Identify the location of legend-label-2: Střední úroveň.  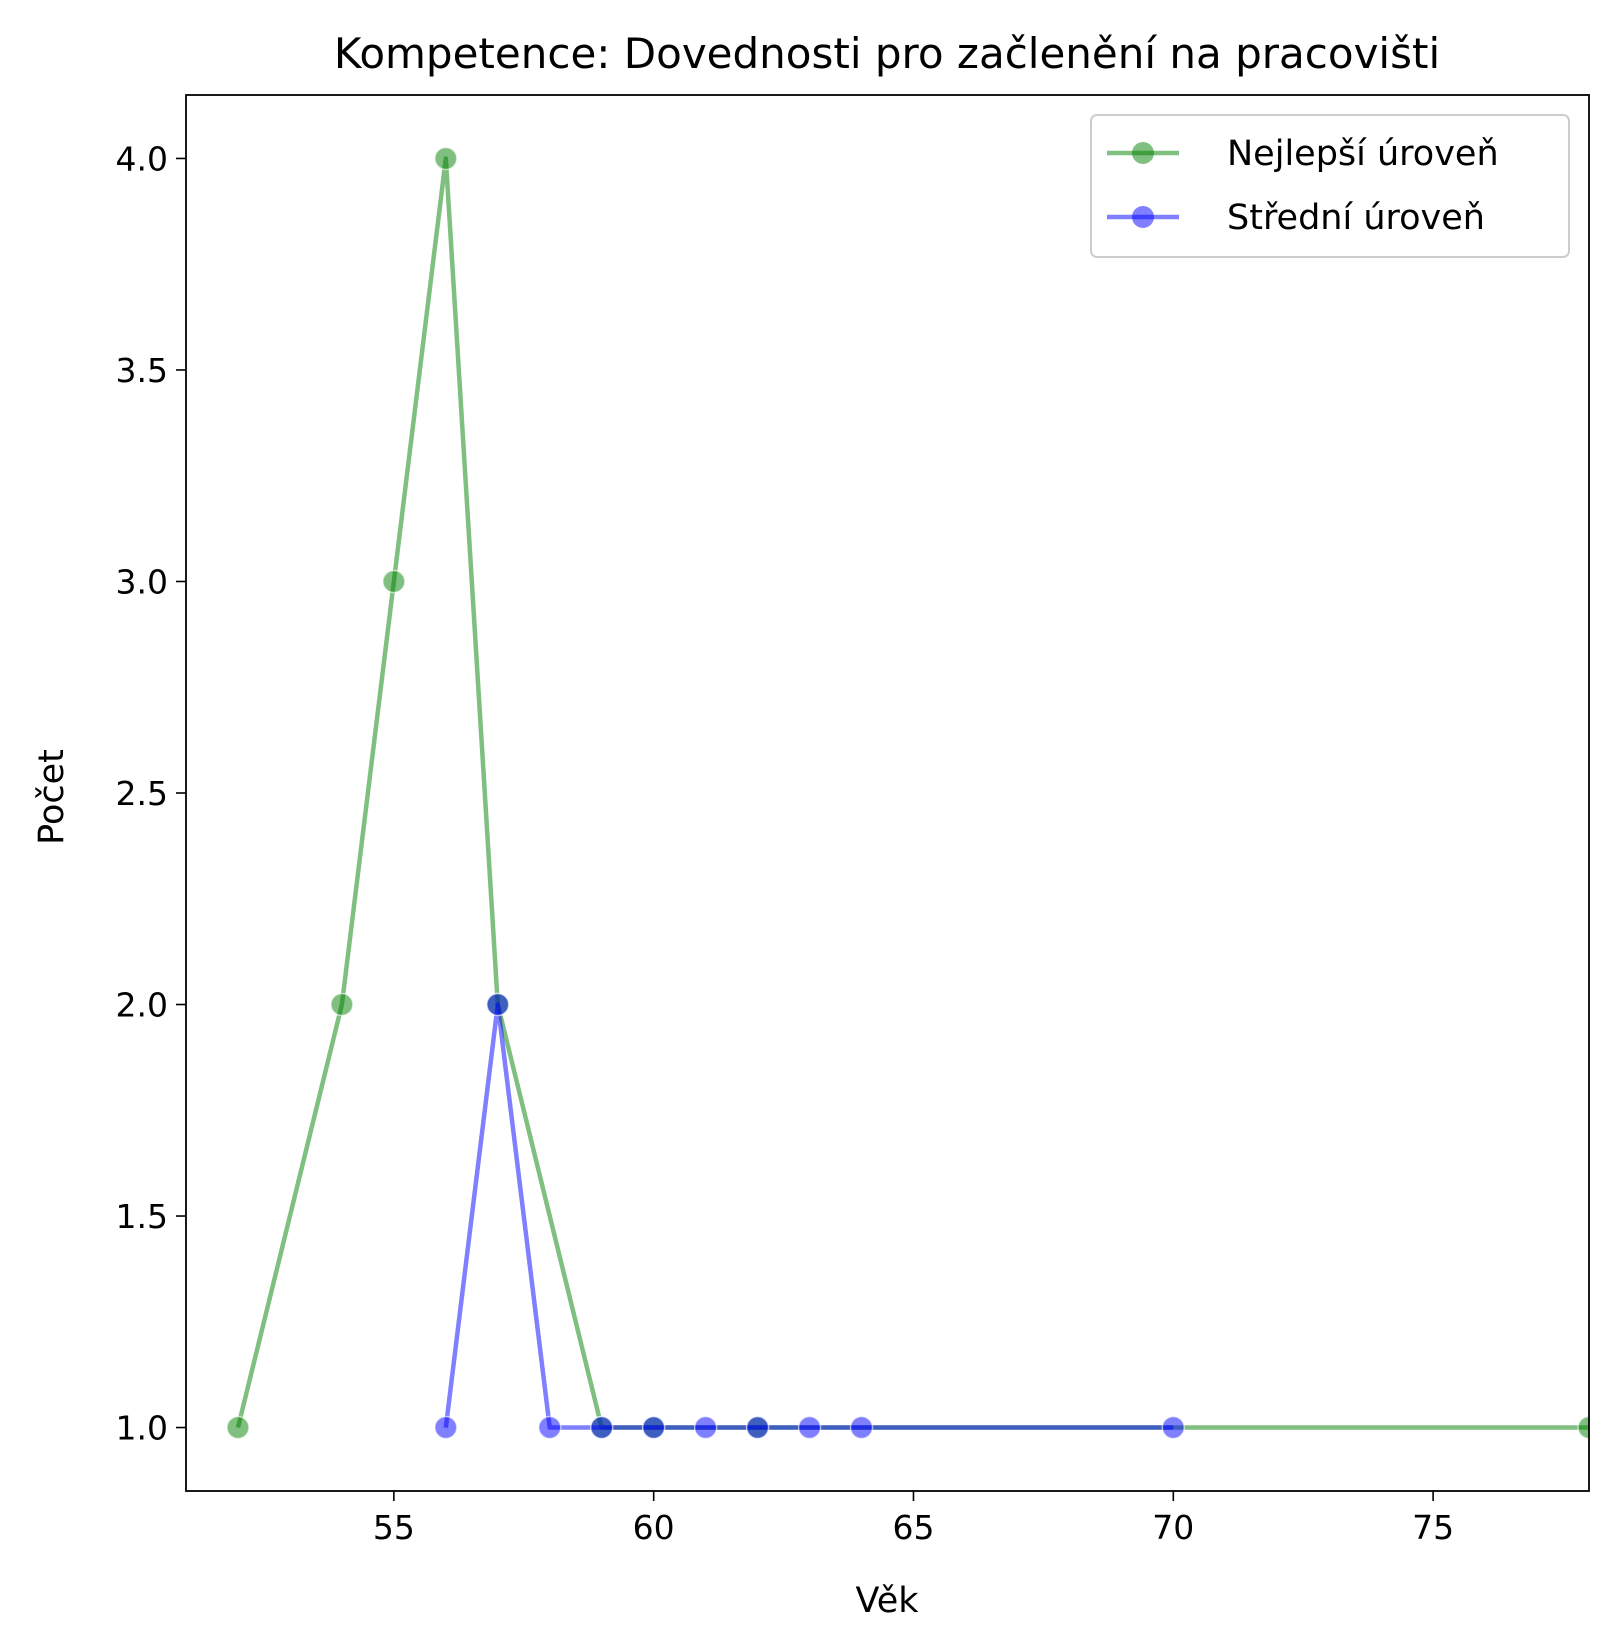
(1356, 218).